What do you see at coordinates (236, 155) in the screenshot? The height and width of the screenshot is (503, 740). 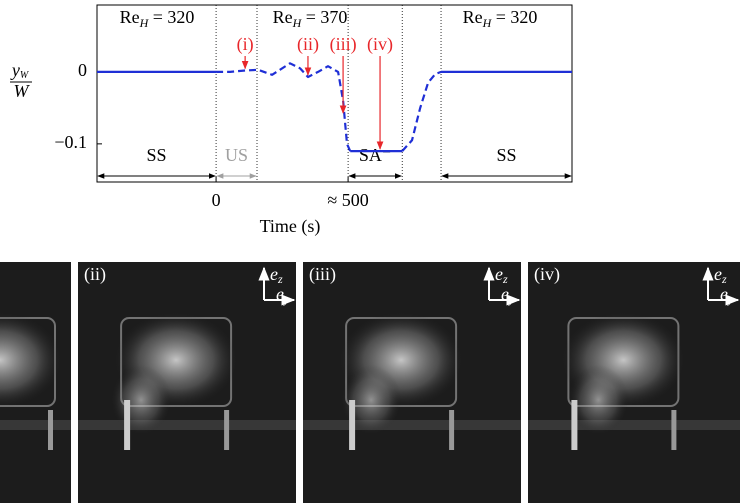 I see `span-label: US` at bounding box center [236, 155].